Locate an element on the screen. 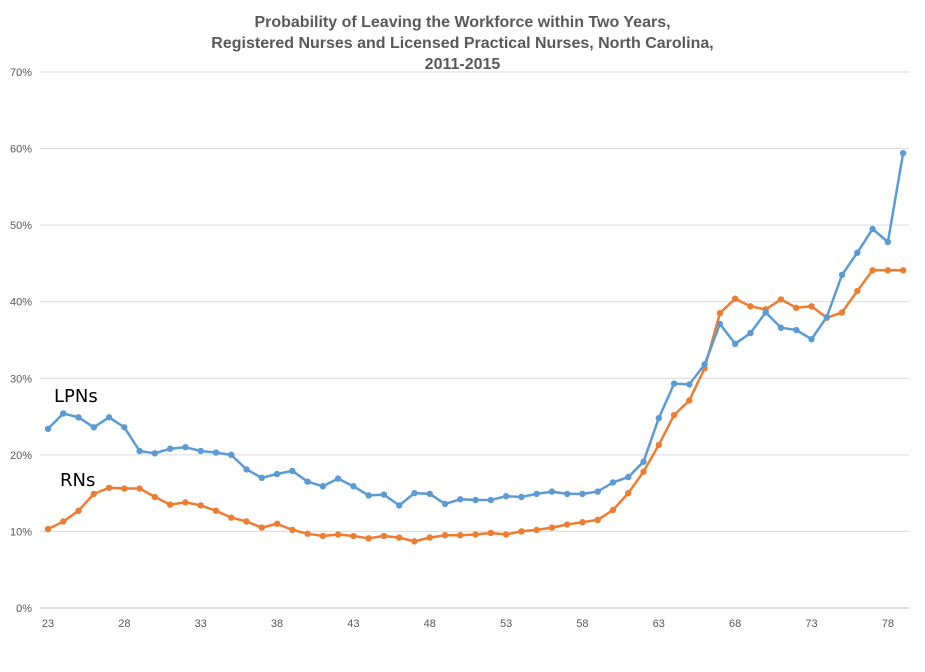  y-axis-tick-labels: 0% 10% 20% 30% 40% 50% 60% 70% is located at coordinates (21, 341).